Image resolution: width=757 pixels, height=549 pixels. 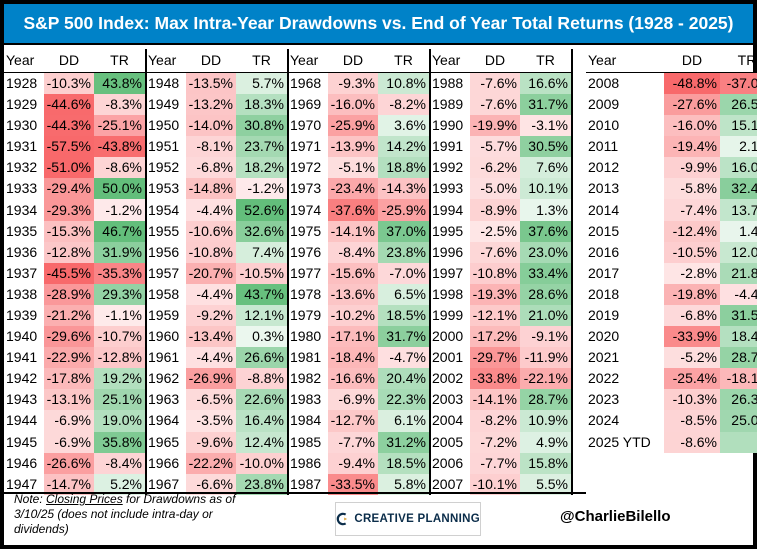 What do you see at coordinates (306, 209) in the screenshot?
I see `year-cell: 1974` at bounding box center [306, 209].